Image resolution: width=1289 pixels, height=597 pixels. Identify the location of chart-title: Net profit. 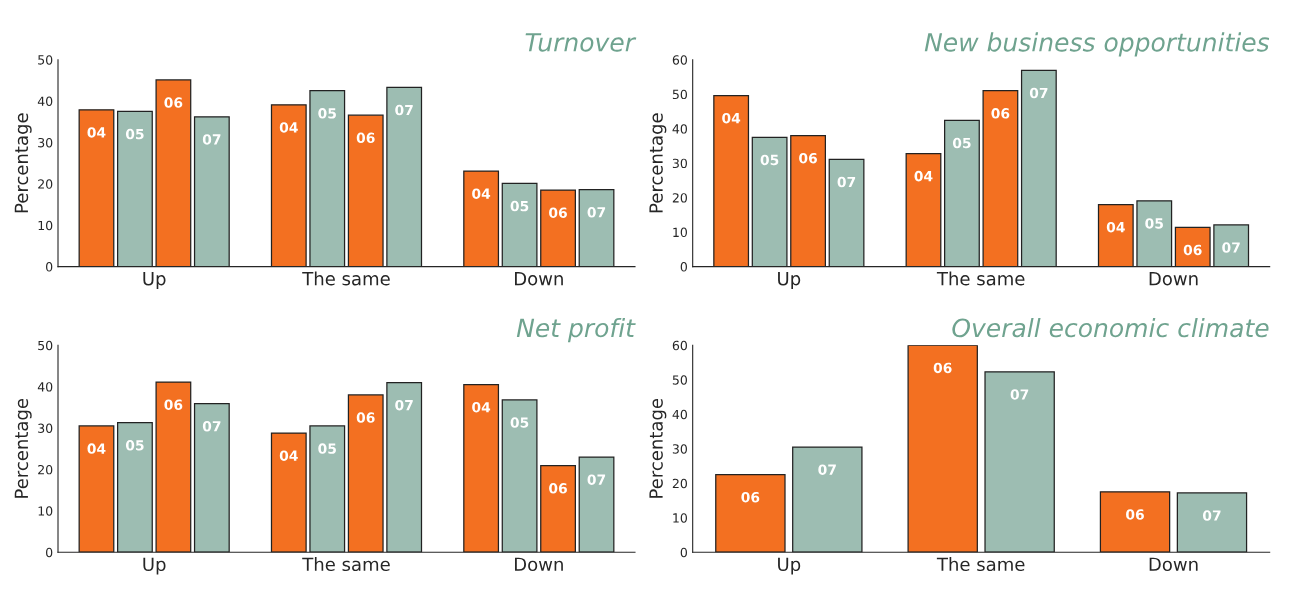
(576, 330).